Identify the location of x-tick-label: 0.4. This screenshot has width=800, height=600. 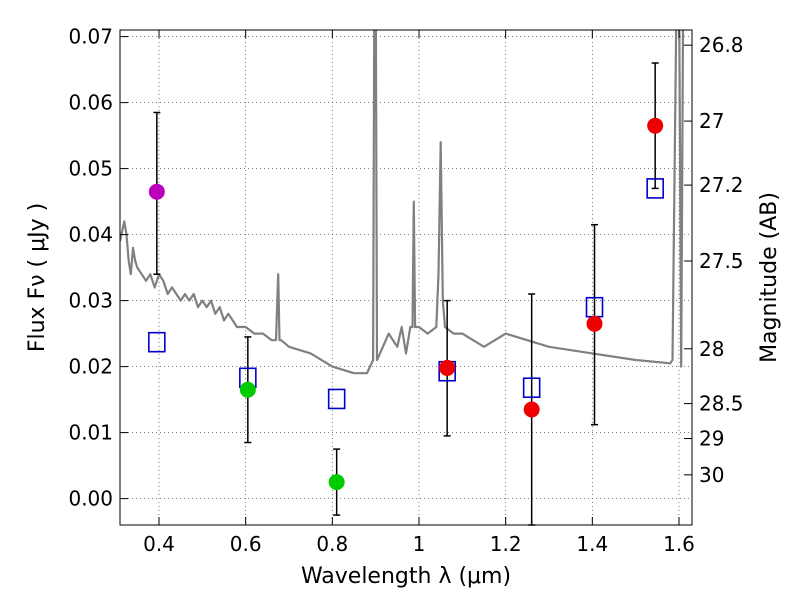
(159, 544).